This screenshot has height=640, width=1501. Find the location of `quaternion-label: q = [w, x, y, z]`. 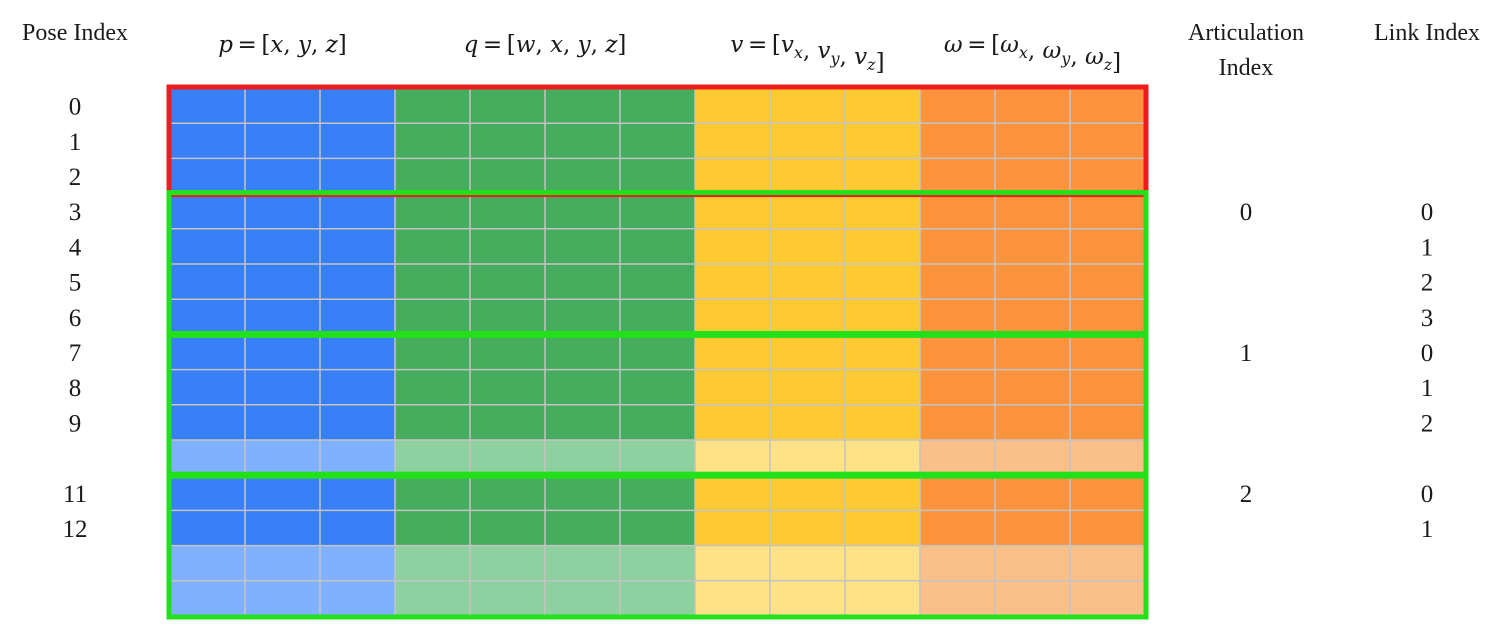

quaternion-label: q = [w, x, y, z] is located at coordinates (545, 45).